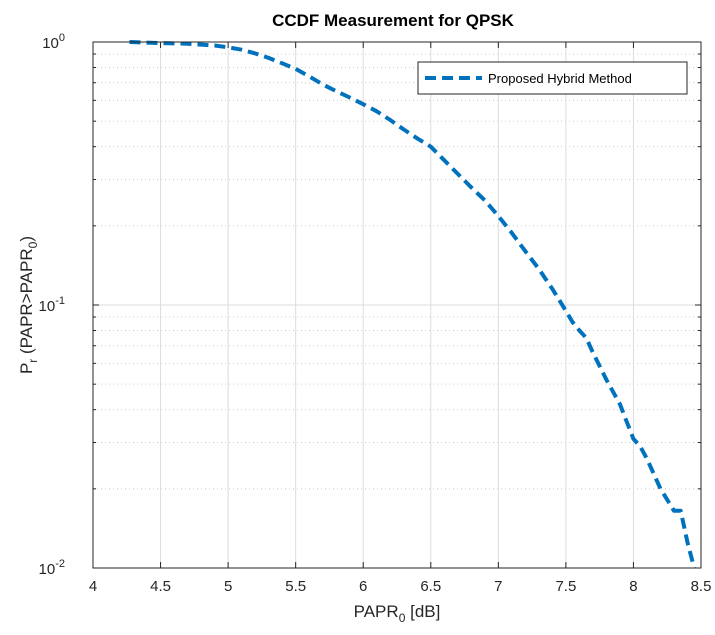 The height and width of the screenshot is (635, 715). I want to click on x-axis-label: PAPR0 [dB], so click(397, 613).